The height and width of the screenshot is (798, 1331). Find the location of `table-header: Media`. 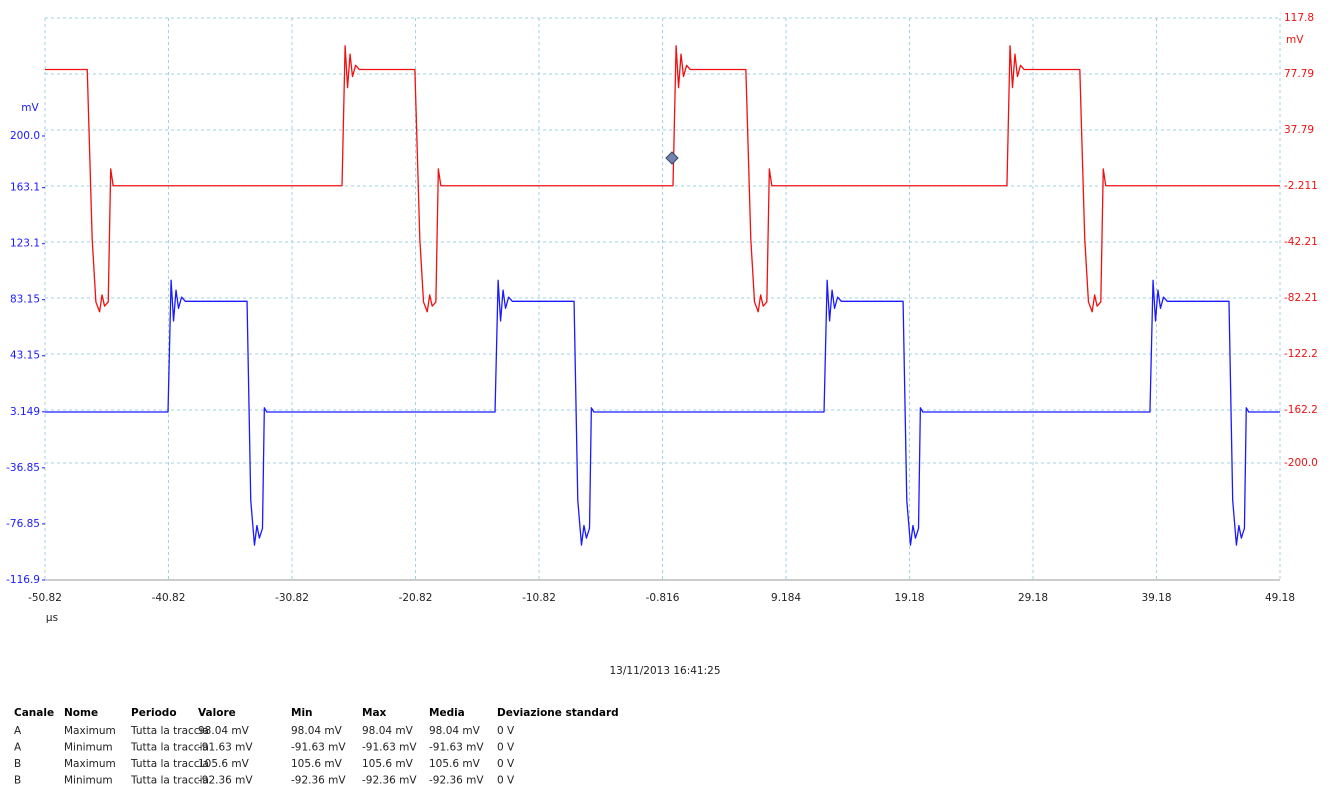

table-header: Media is located at coordinates (447, 713).